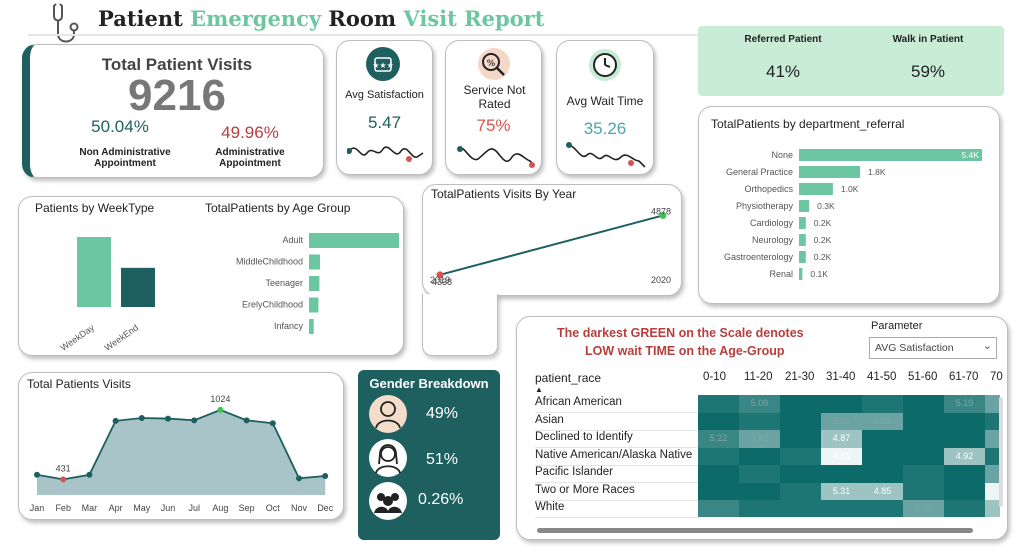  What do you see at coordinates (841, 377) in the screenshot?
I see `heatmap-col-header: 31-40` at bounding box center [841, 377].